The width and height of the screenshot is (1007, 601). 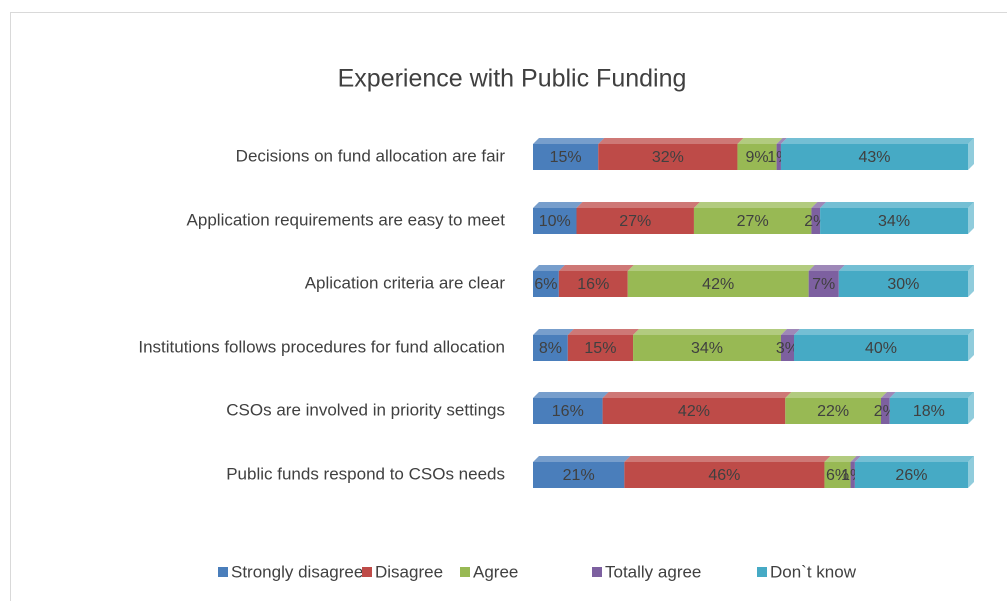 What do you see at coordinates (512, 79) in the screenshot?
I see `chart-title: Experience with Public Funding` at bounding box center [512, 79].